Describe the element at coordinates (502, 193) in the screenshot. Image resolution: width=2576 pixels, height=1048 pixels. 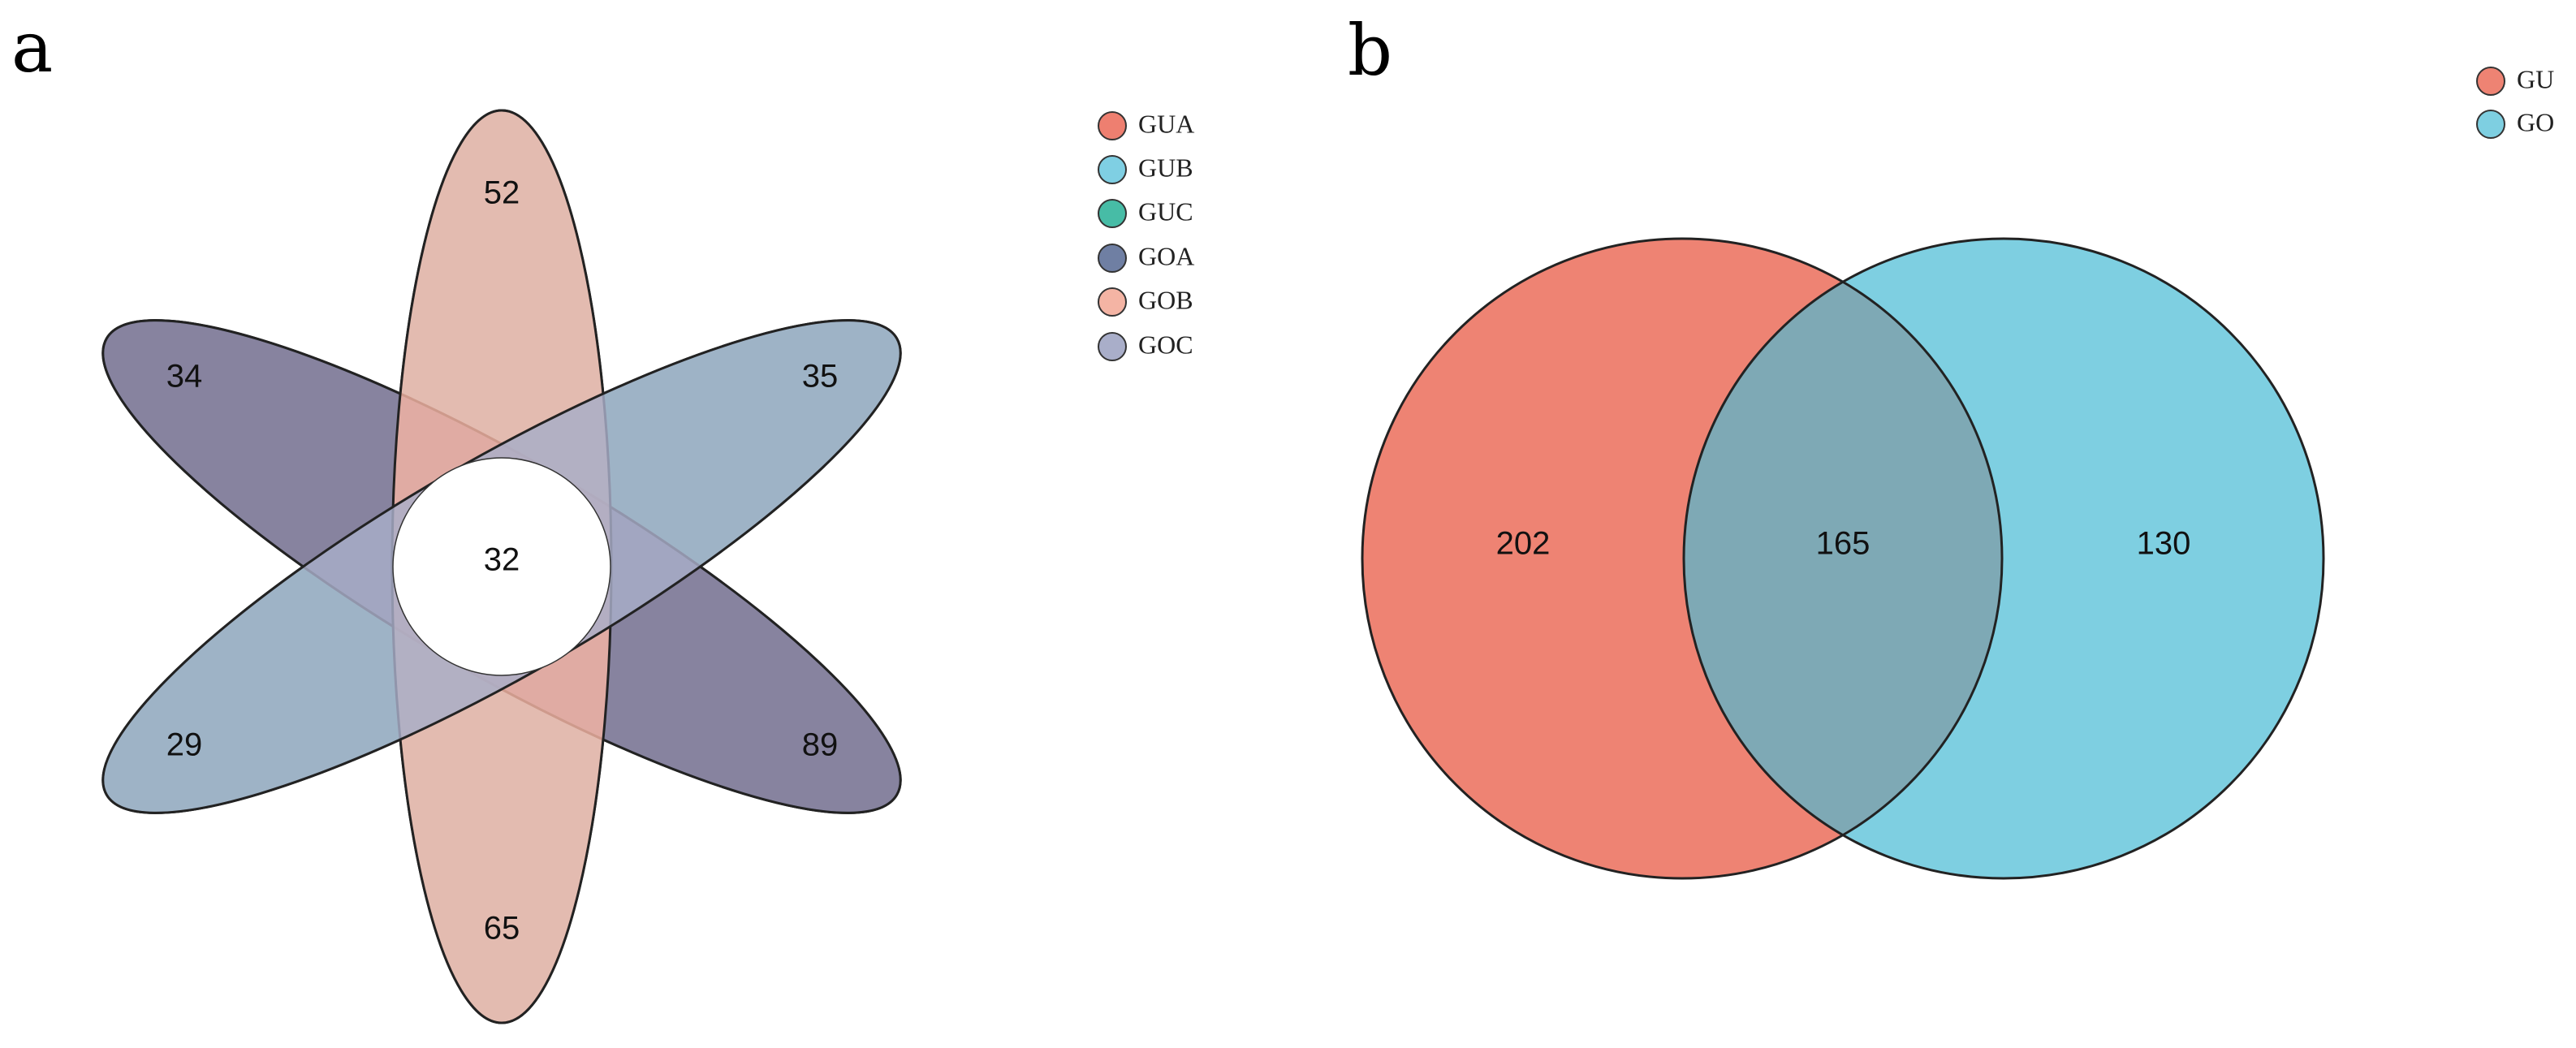
I see `count-gob: 52` at that location.